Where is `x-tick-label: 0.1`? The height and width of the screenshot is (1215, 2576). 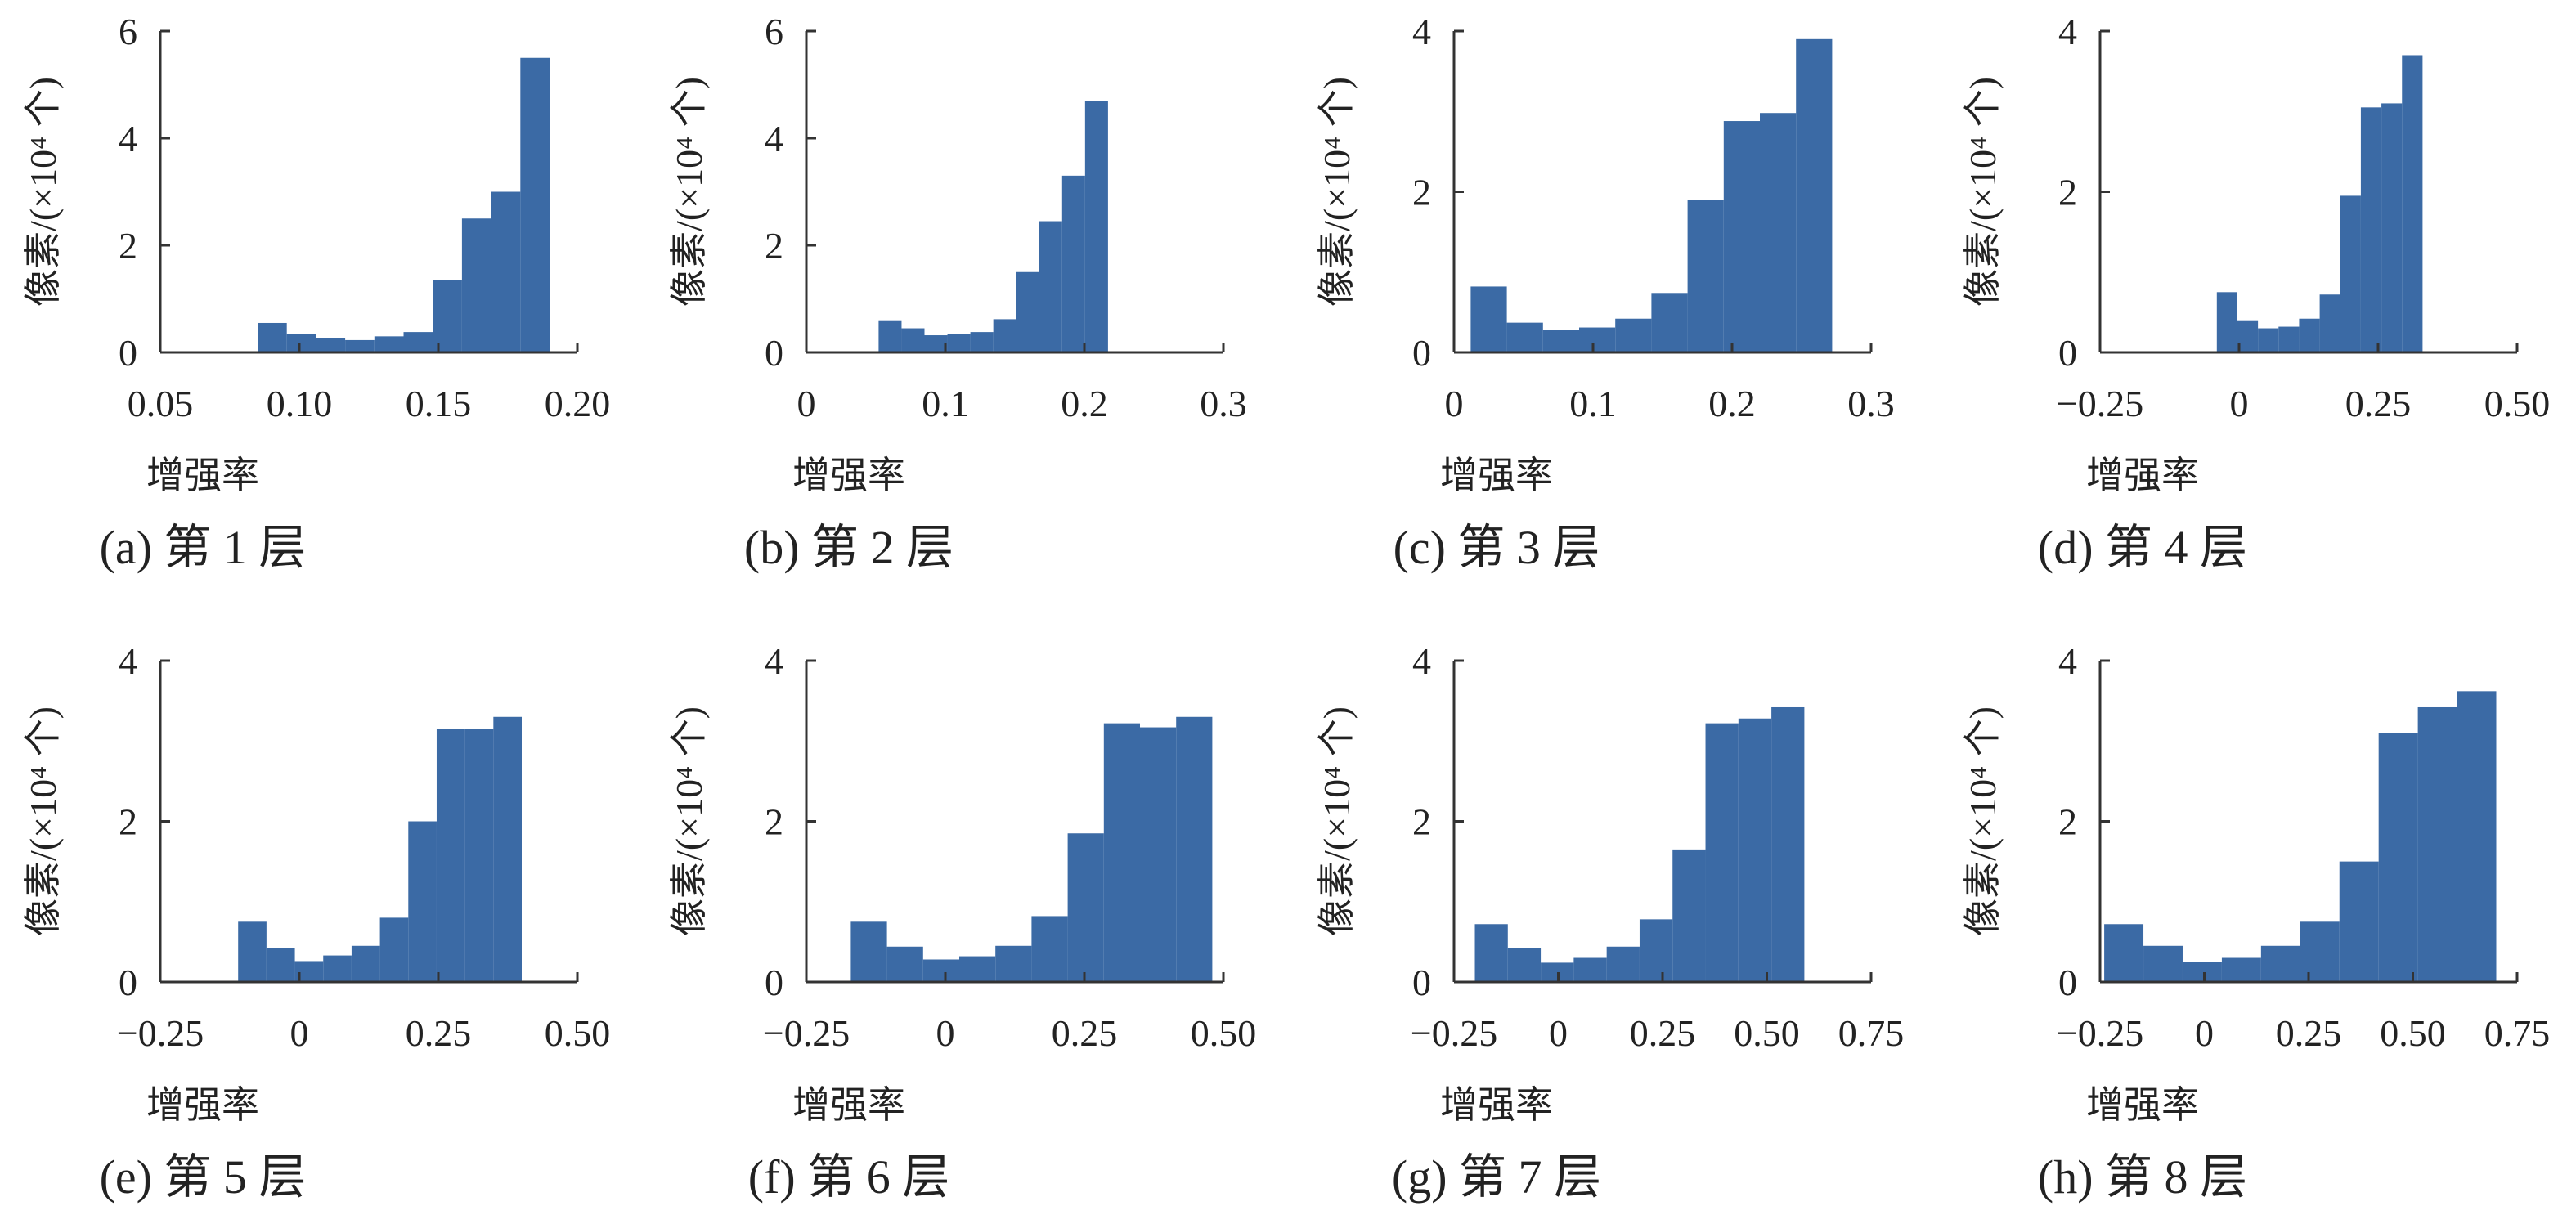
x-tick-label: 0.1 is located at coordinates (1593, 403).